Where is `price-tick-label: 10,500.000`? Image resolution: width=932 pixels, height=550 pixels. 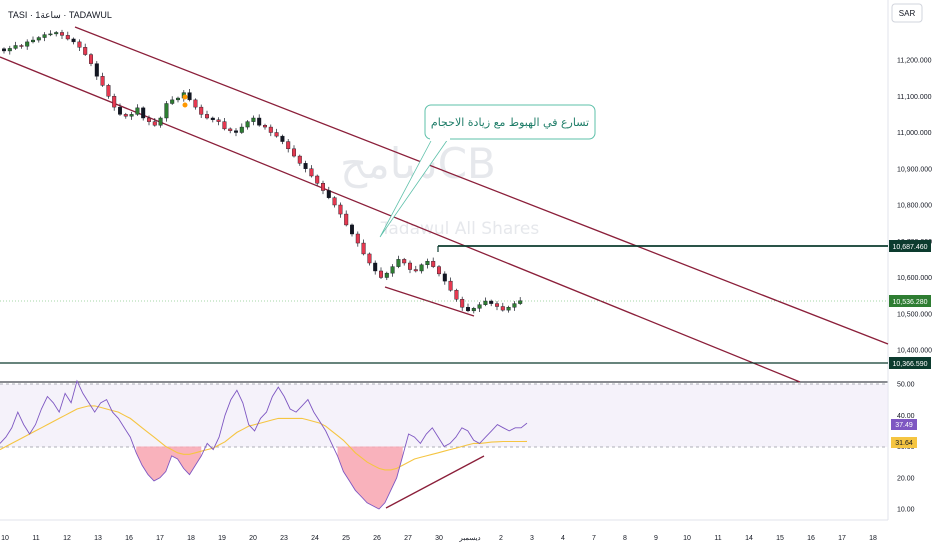 price-tick-label: 10,500.000 is located at coordinates (914, 314).